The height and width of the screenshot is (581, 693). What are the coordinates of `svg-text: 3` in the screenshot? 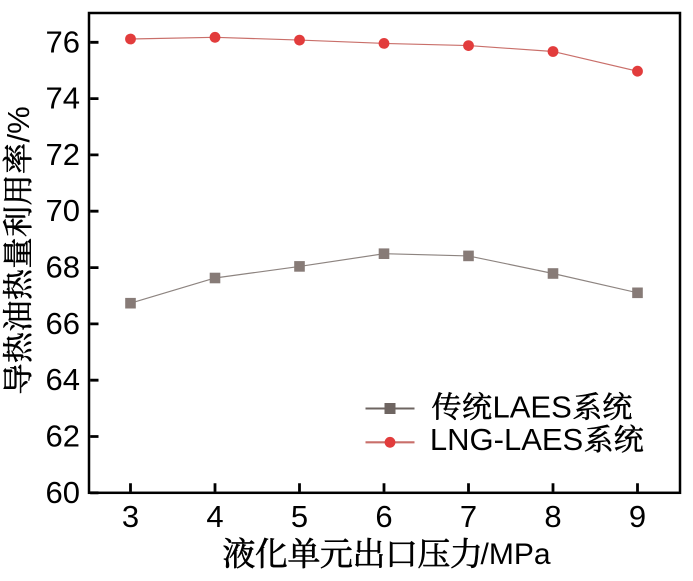 It's located at (130, 516).